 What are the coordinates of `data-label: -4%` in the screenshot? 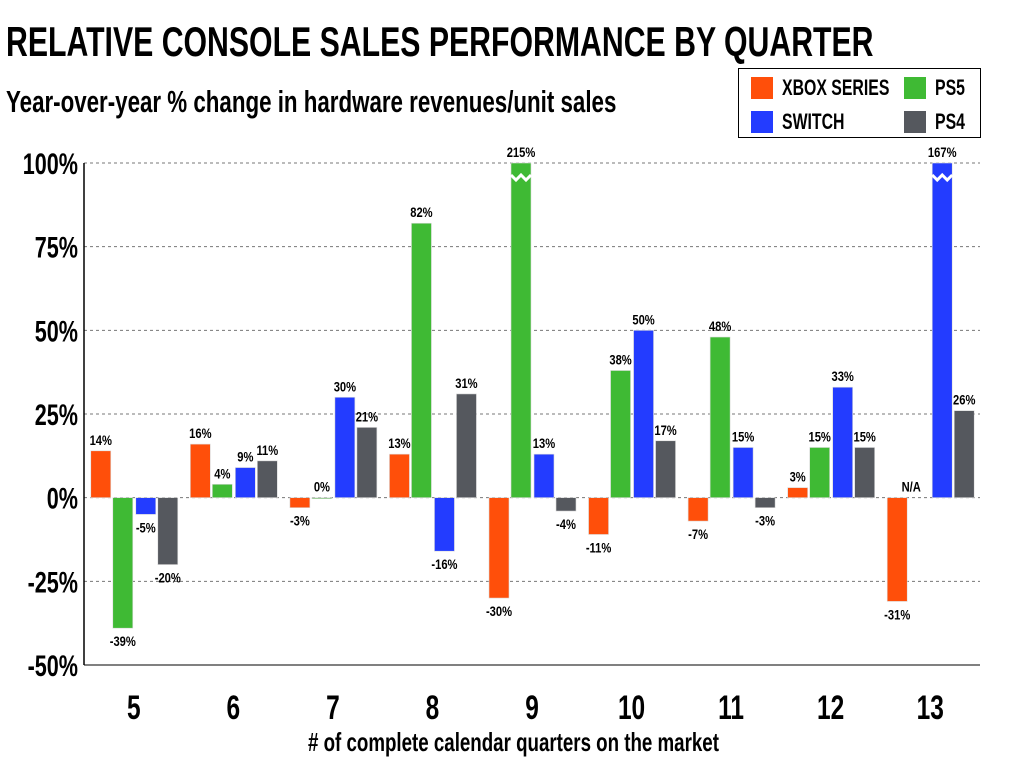 It's located at (566, 524).